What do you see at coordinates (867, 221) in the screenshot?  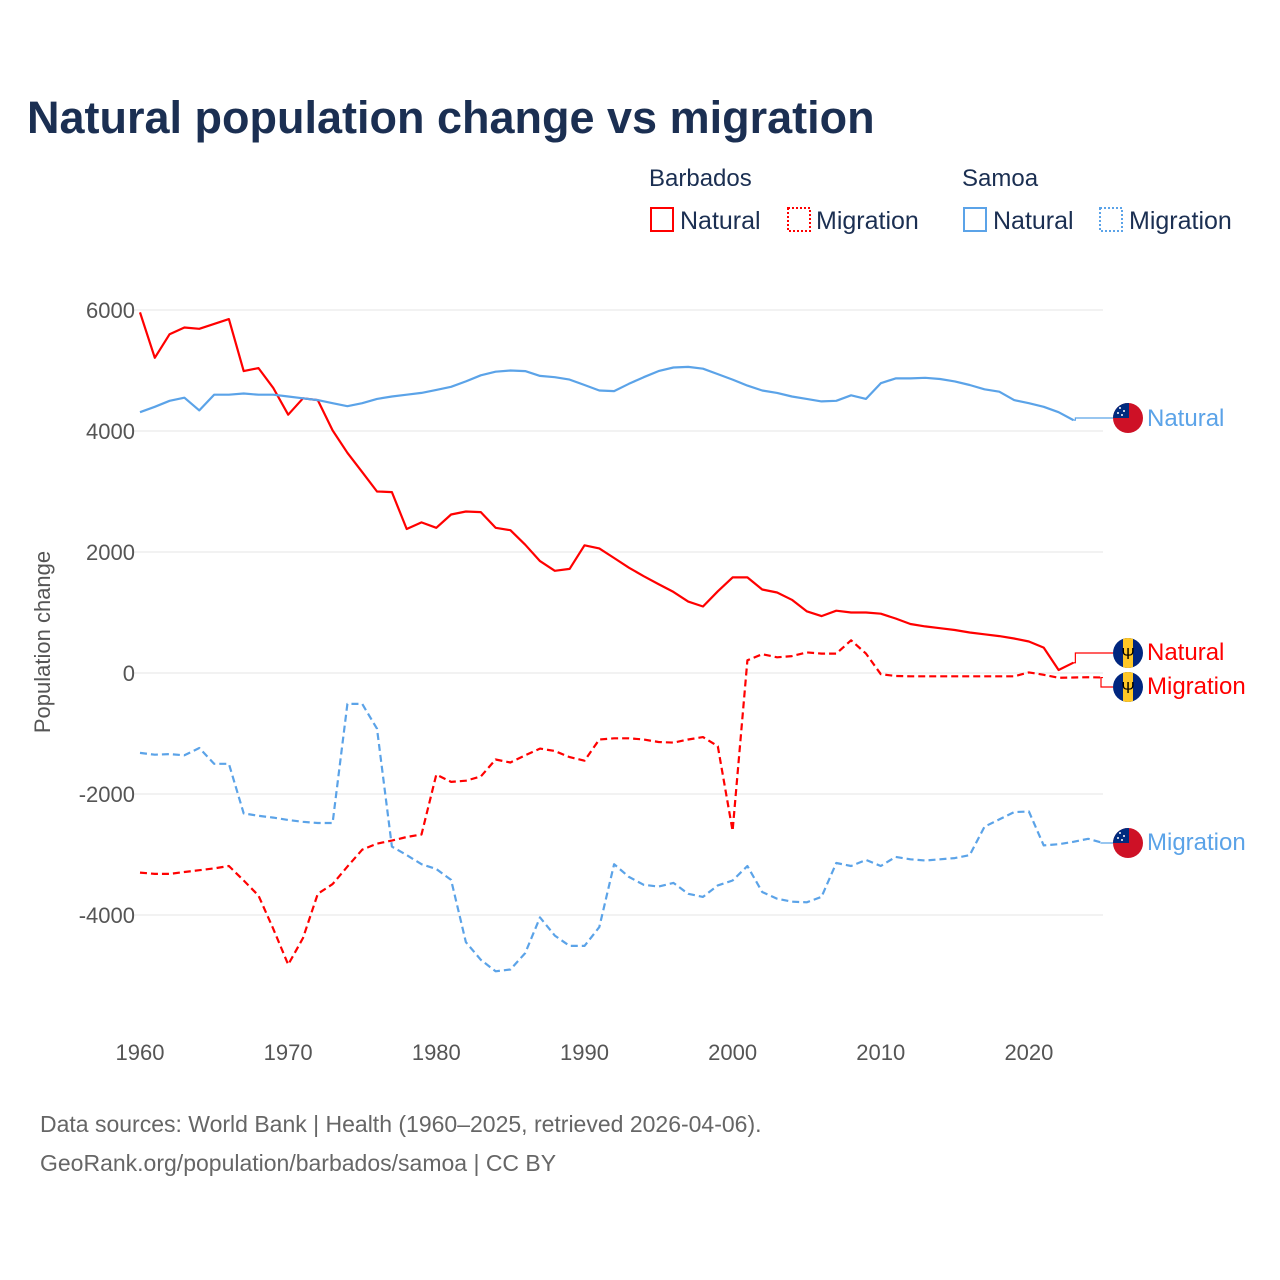 I see `legend-item-barbados-migration: Migration` at bounding box center [867, 221].